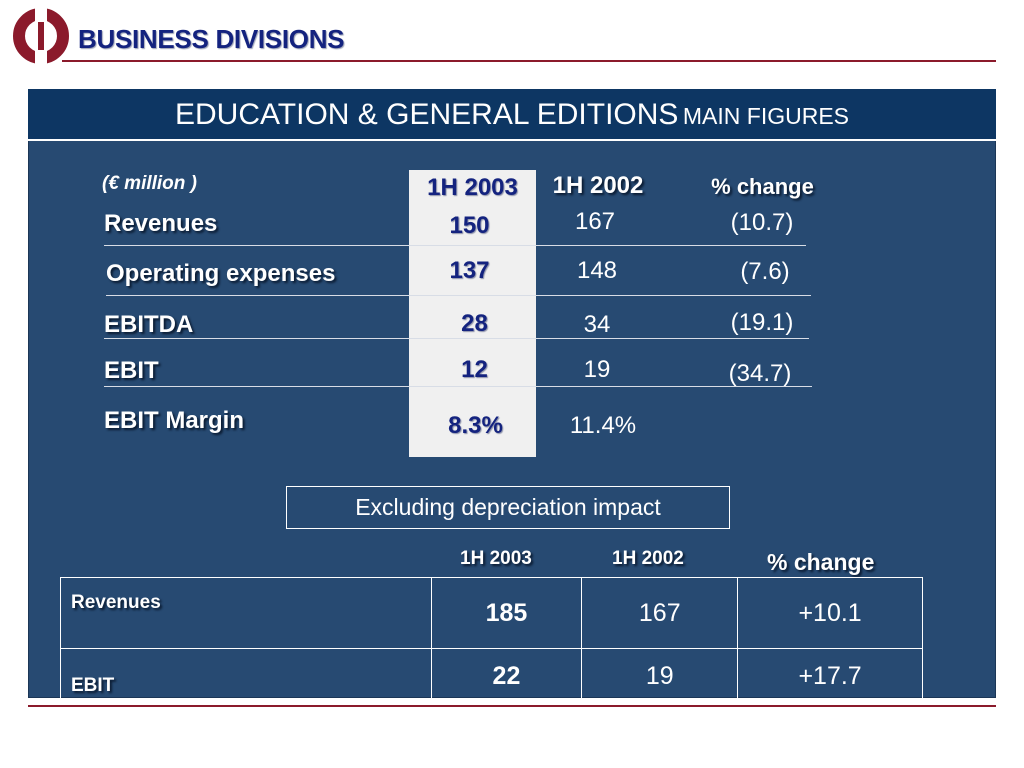 The height and width of the screenshot is (768, 1024). Describe the element at coordinates (174, 420) in the screenshot. I see `row-label-ebit-margin: EBIT Margin` at that location.